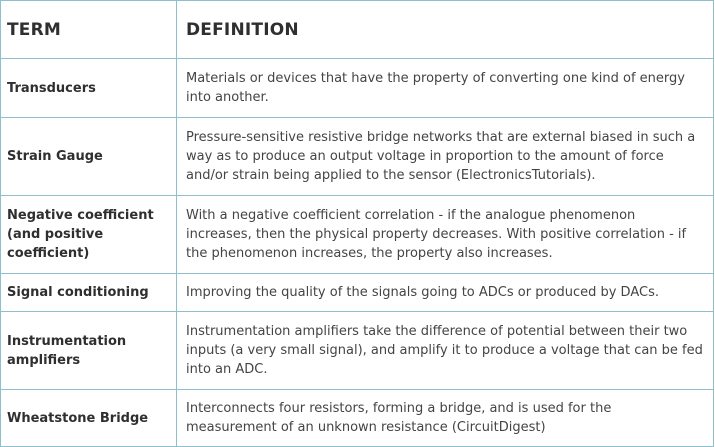  Describe the element at coordinates (88, 88) in the screenshot. I see `term-cell: Transducers` at that location.